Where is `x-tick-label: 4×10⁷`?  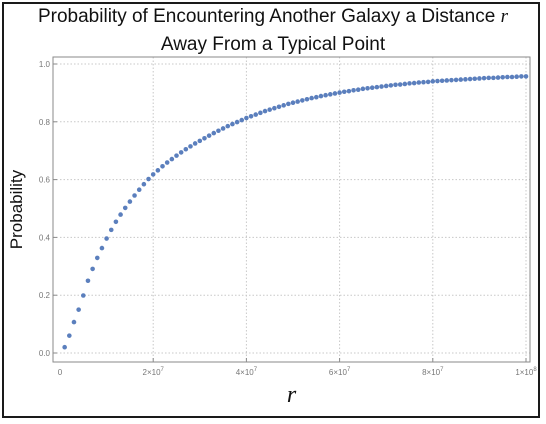
x-tick-label: 4×10⁷ is located at coordinates (247, 372).